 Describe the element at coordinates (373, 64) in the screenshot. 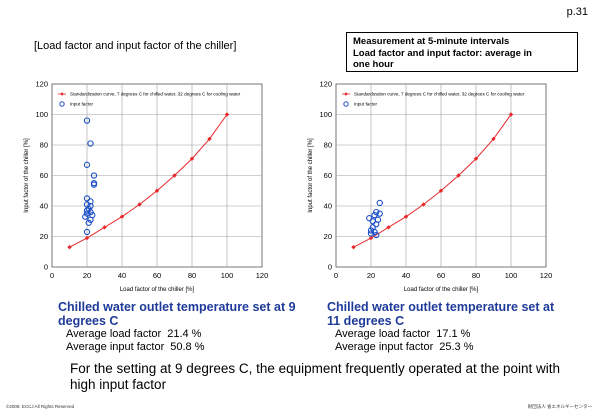

I see `note-line: one hour` at that location.